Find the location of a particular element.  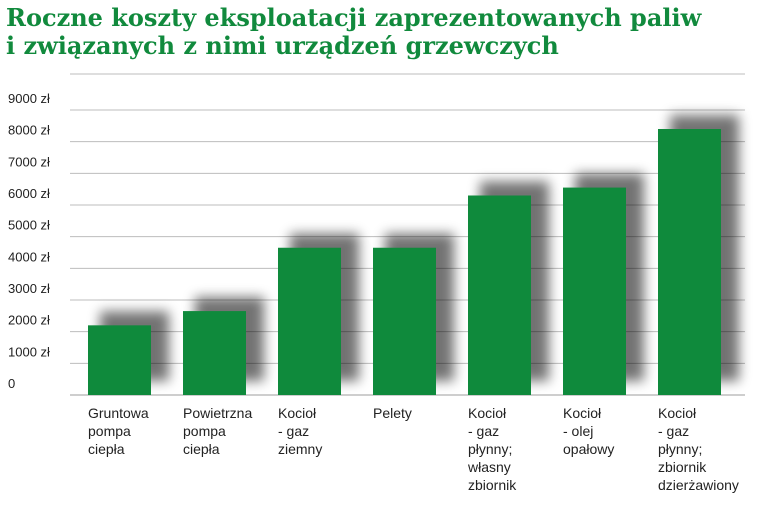

y-tick-label: 8000 zł is located at coordinates (29, 130).